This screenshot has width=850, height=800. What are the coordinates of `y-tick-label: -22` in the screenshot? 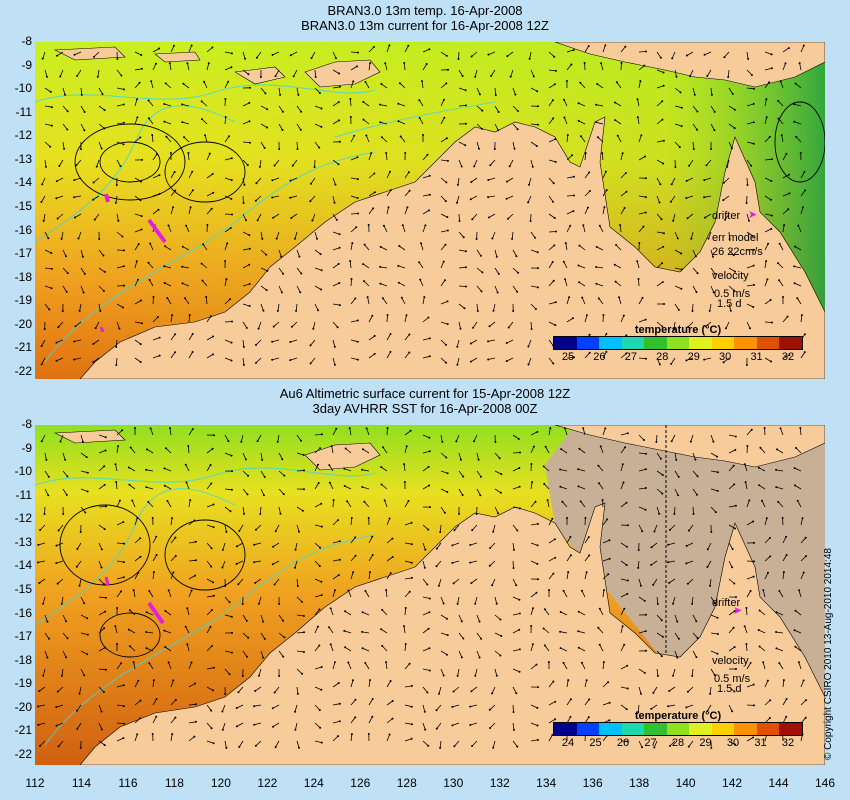 It's located at (23, 371).